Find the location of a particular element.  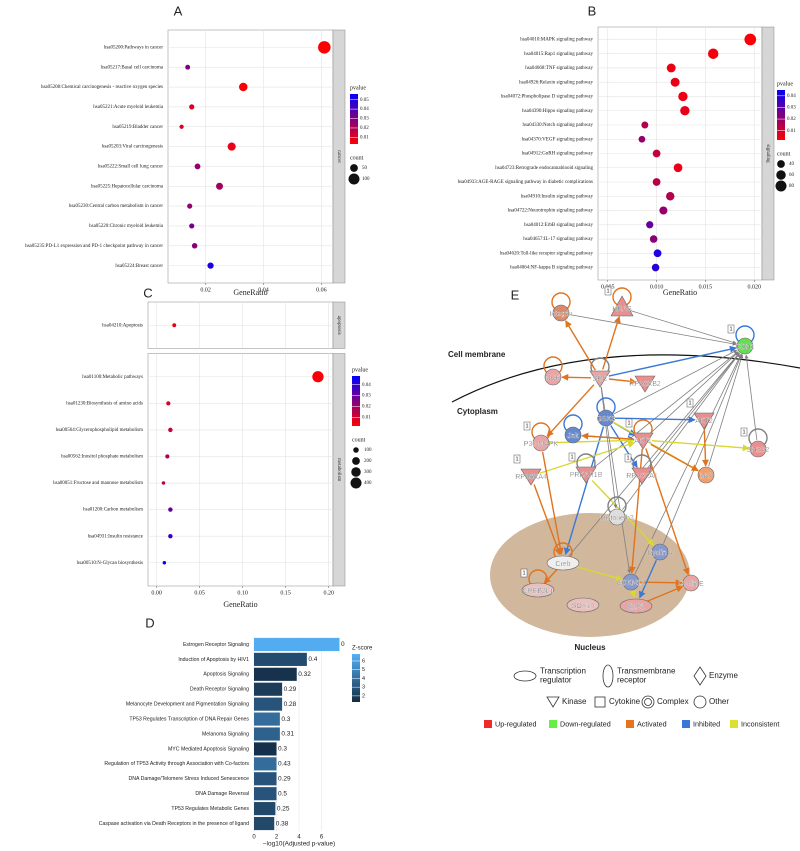

node-label: GSK3 is located at coordinates (606, 419).